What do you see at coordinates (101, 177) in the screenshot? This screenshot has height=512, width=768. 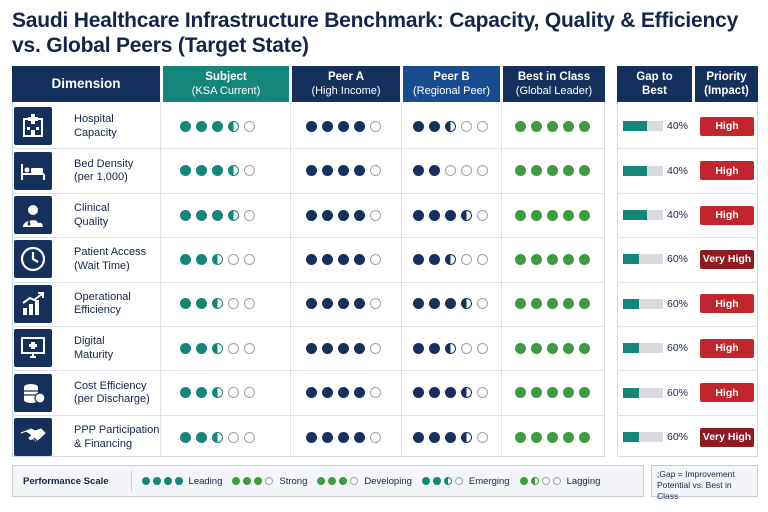 I see `dimension-label-line: (per 1,000)` at bounding box center [101, 177].